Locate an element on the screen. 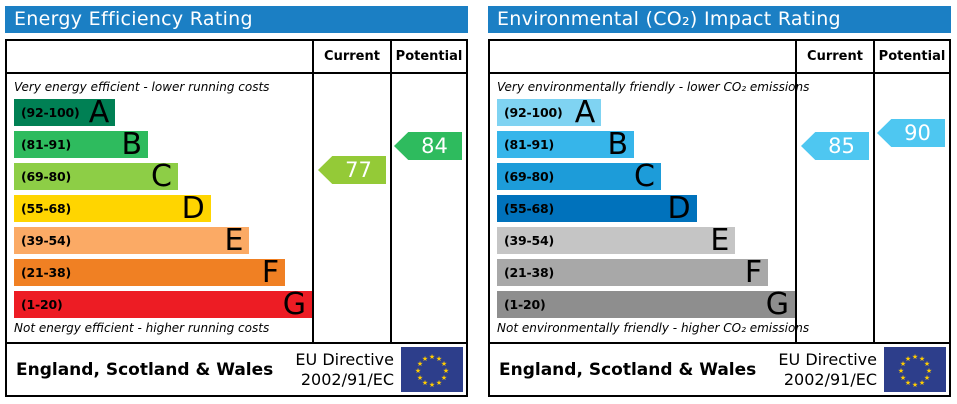  energy-title-bar: Energy Efficiency Rating is located at coordinates (236, 19).